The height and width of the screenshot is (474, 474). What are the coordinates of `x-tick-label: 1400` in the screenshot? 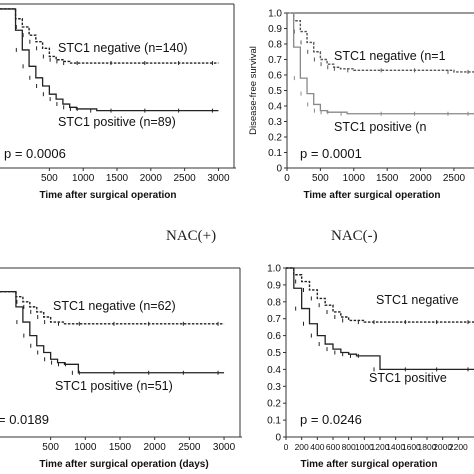 It's located at (395, 447).